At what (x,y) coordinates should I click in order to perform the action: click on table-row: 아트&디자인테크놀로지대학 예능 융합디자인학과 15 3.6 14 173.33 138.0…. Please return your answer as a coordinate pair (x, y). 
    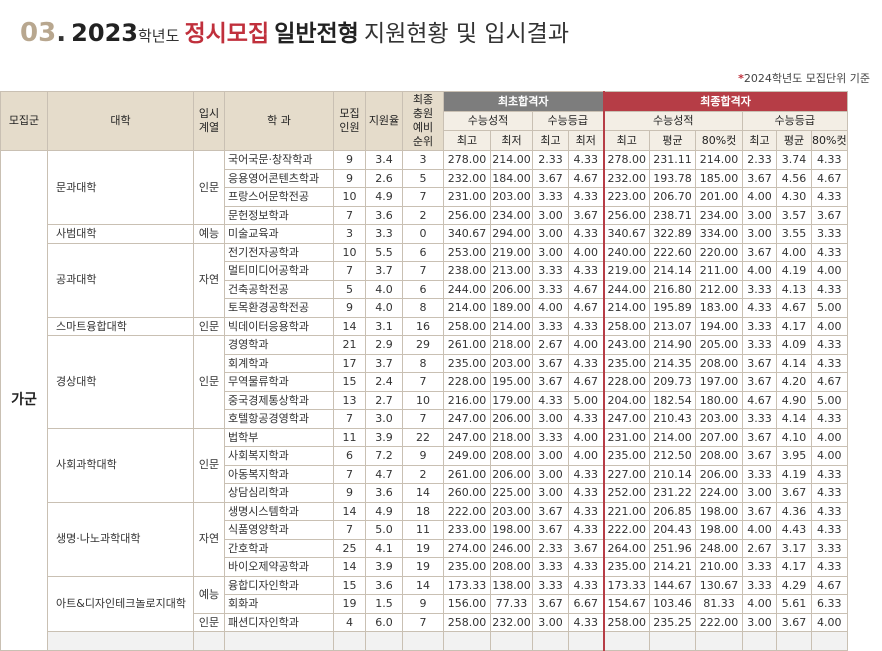
    Looking at the image, I should click on (424, 603).